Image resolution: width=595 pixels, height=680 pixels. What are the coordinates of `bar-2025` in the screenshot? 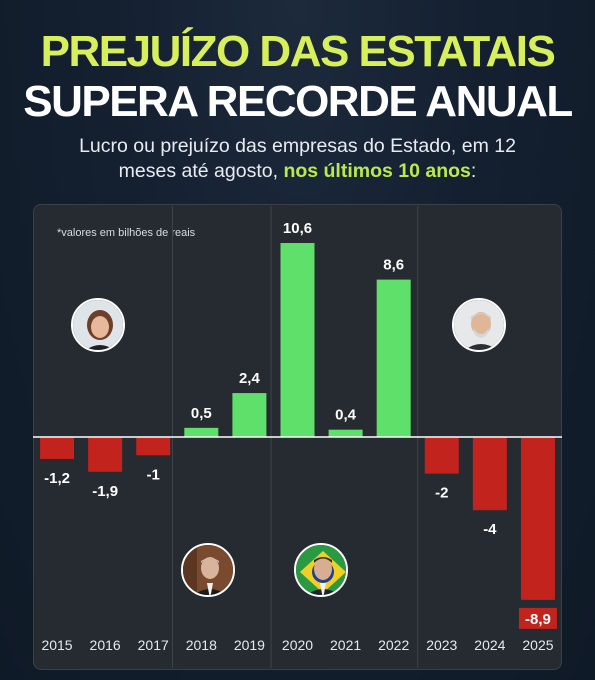 It's located at (537, 518).